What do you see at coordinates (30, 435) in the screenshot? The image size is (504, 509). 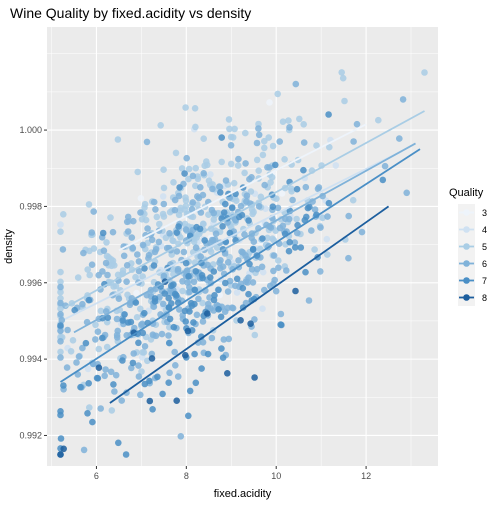 I see `y-tick-label: 0.992` at bounding box center [30, 435].